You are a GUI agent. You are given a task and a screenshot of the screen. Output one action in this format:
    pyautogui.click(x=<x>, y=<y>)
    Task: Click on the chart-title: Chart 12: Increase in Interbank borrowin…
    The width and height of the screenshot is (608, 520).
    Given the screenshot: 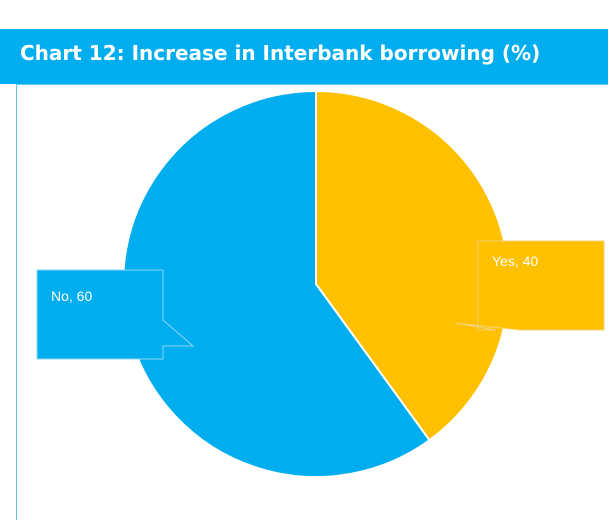 What is the action you would take?
    pyautogui.click(x=280, y=53)
    